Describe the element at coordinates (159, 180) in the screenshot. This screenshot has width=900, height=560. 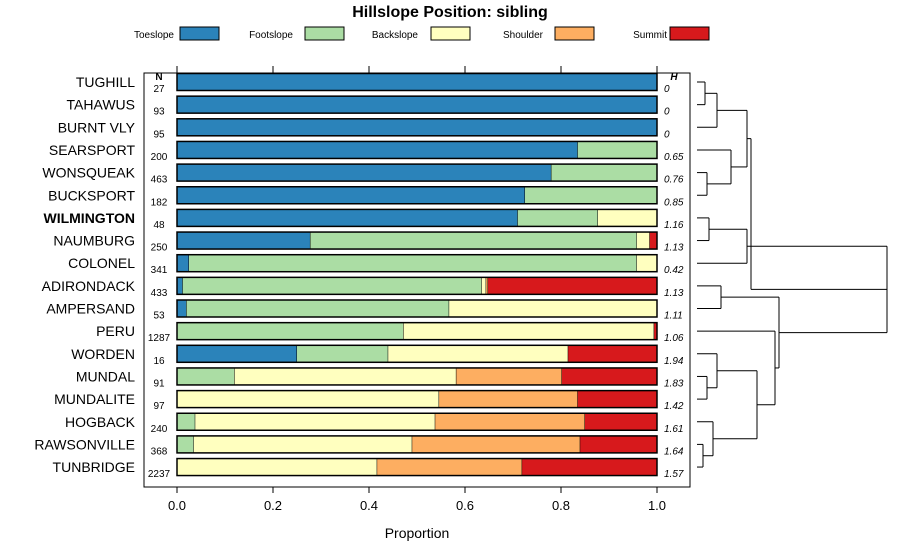
I see `n-value: 463` at that location.